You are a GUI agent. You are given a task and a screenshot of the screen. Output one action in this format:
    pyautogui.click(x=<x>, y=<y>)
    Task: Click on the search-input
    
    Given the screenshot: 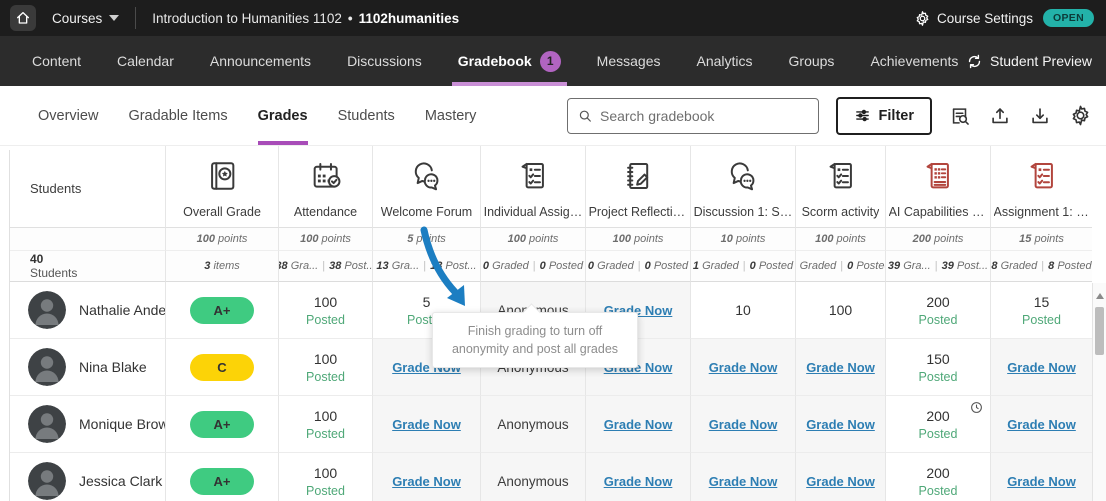 What is the action you would take?
    pyautogui.click(x=703, y=115)
    